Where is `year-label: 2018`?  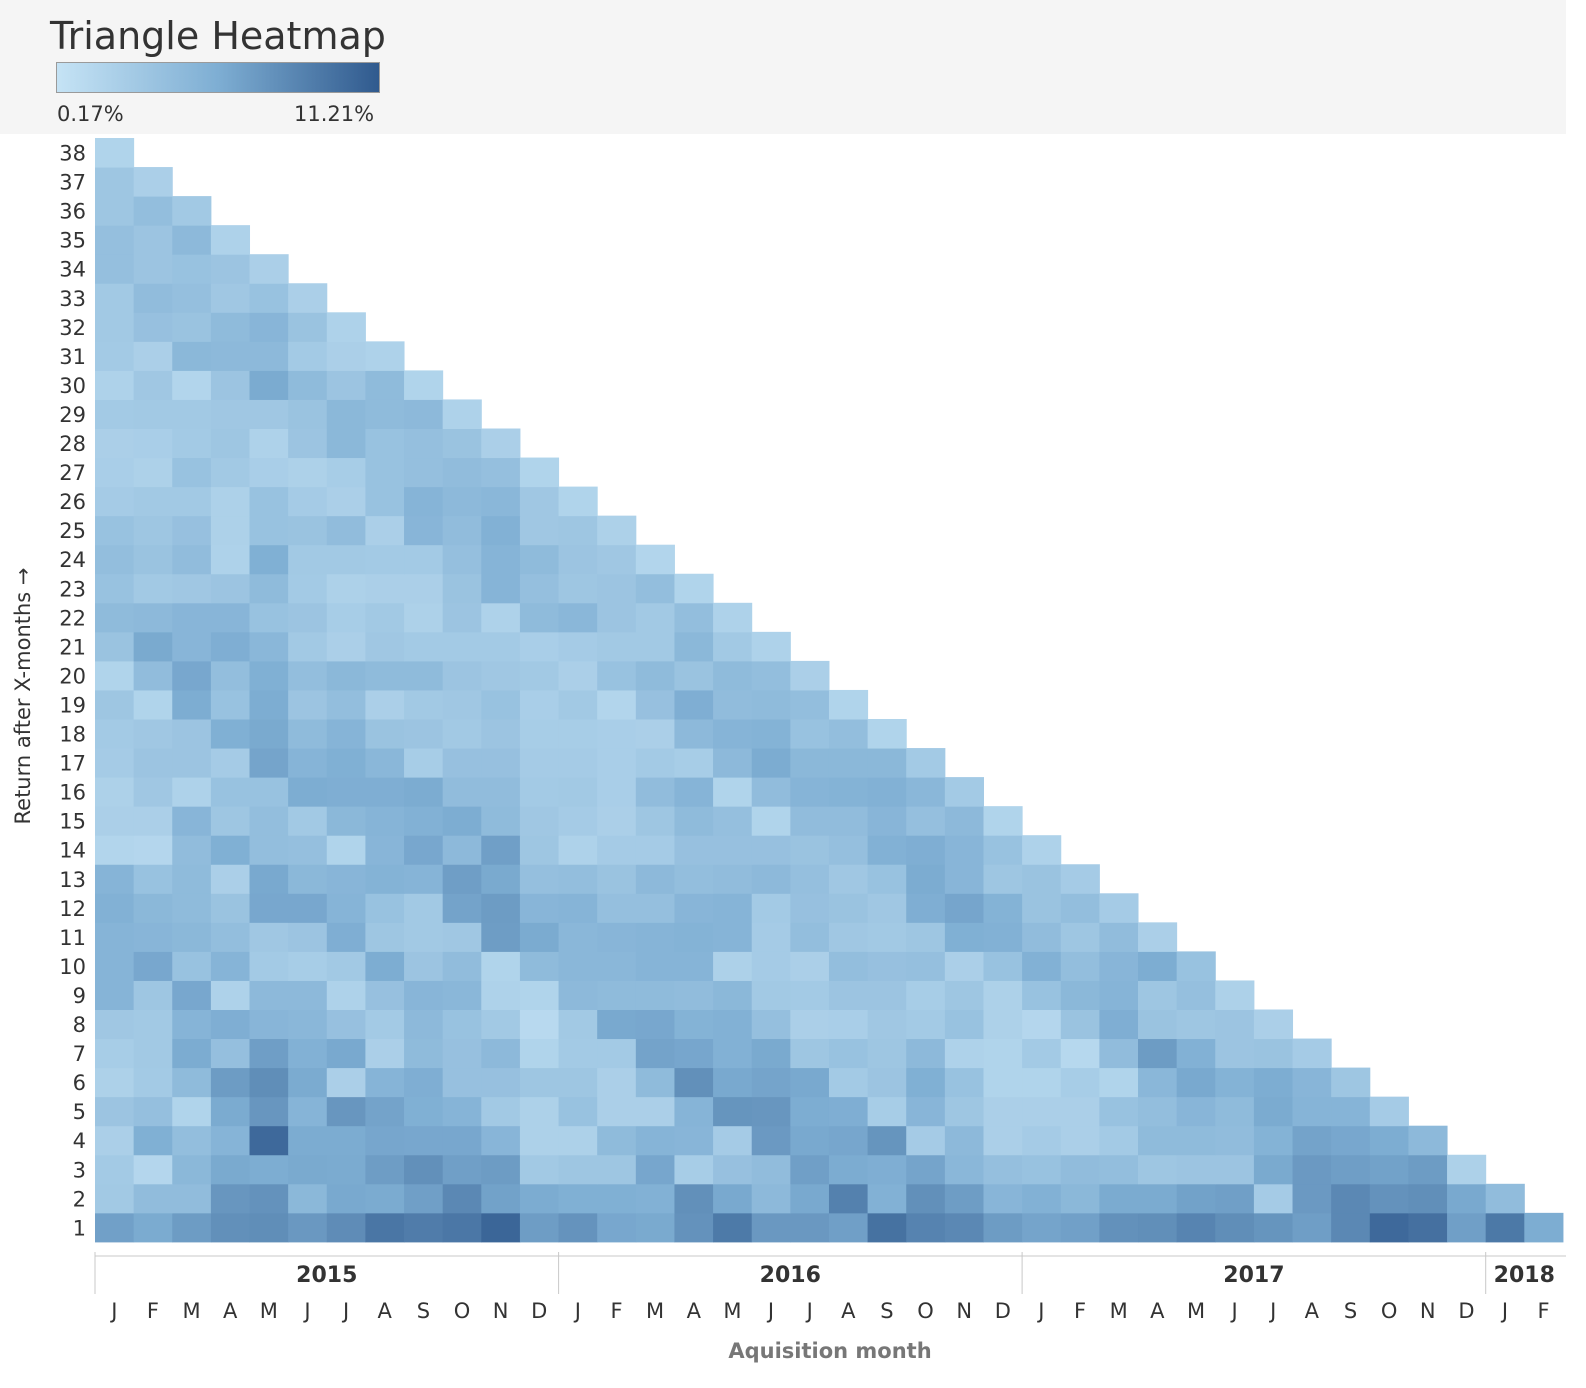
year-label: 2018 is located at coordinates (1524, 1275).